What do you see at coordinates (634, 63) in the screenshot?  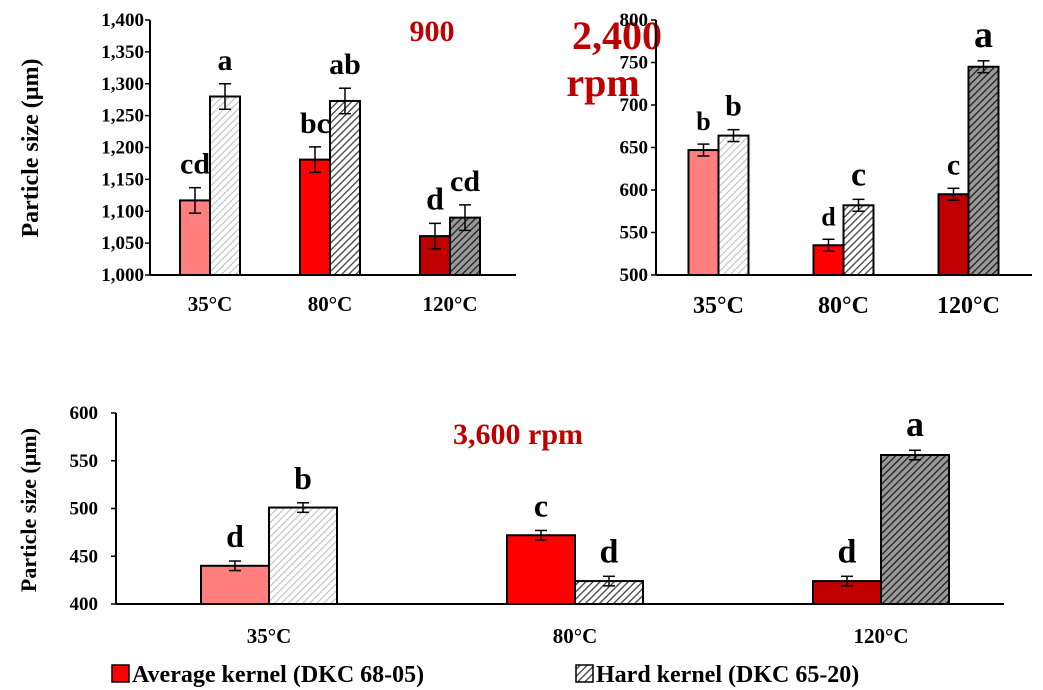 I see `y-tick-label: 750` at bounding box center [634, 63].